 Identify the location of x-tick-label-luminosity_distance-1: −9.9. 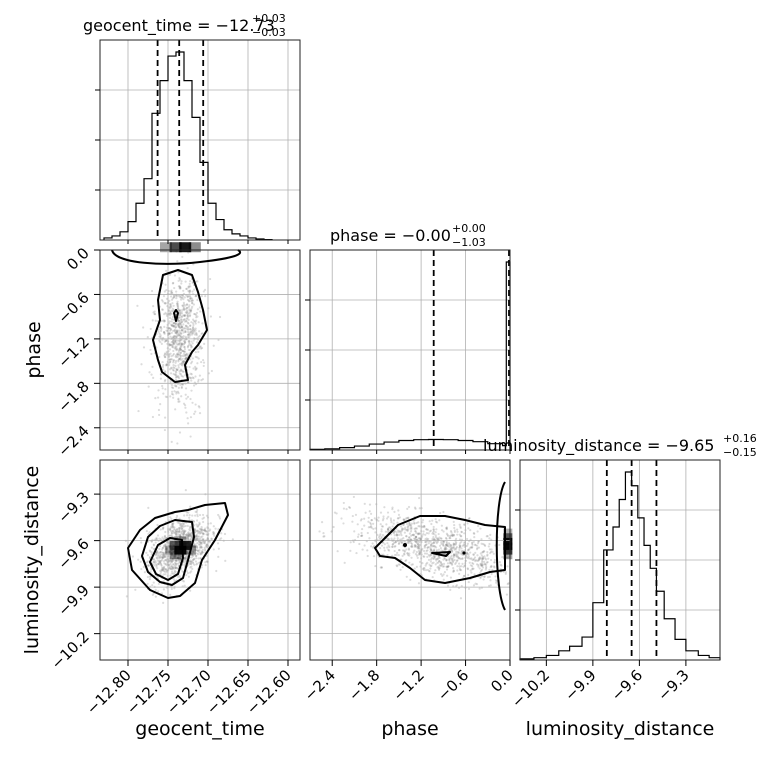
(580, 685).